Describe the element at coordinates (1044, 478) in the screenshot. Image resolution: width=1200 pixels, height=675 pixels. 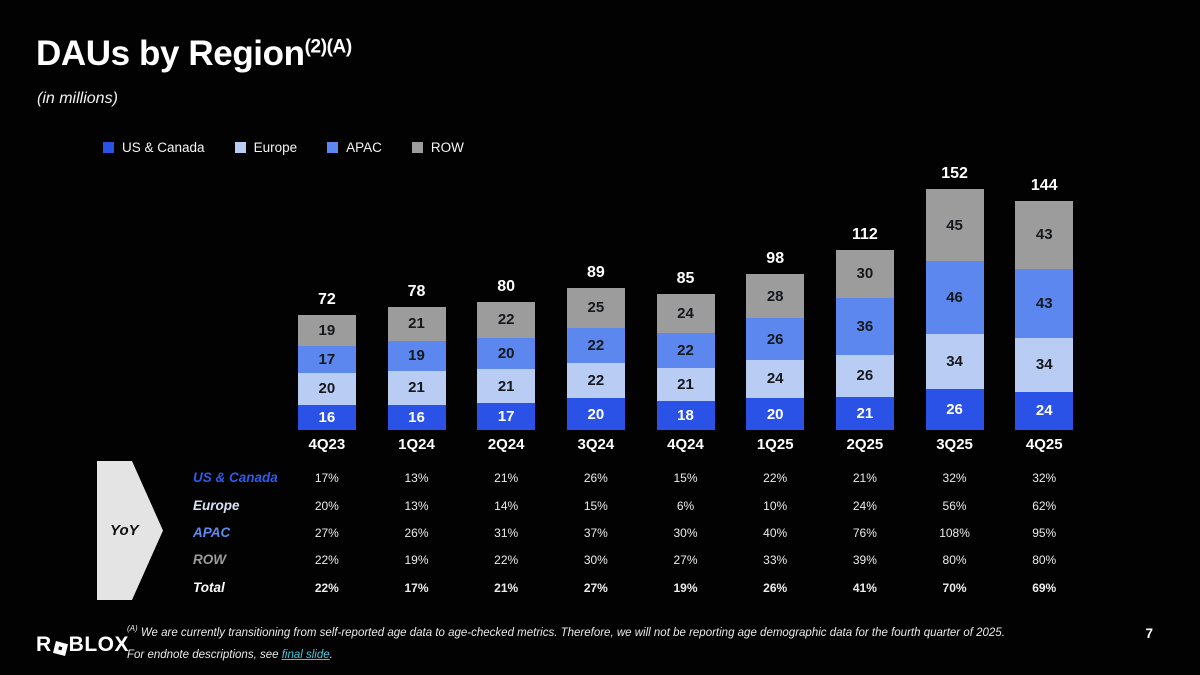
I see `yoy-value-cell-us-canada-4q25: 32%` at that location.